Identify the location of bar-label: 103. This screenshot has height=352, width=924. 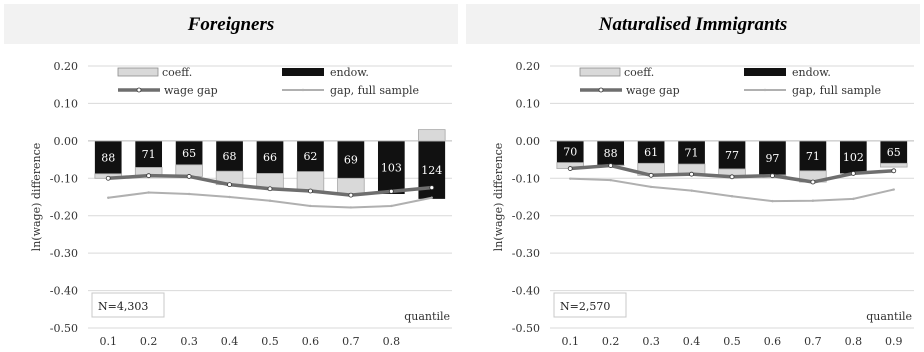
(391, 167).